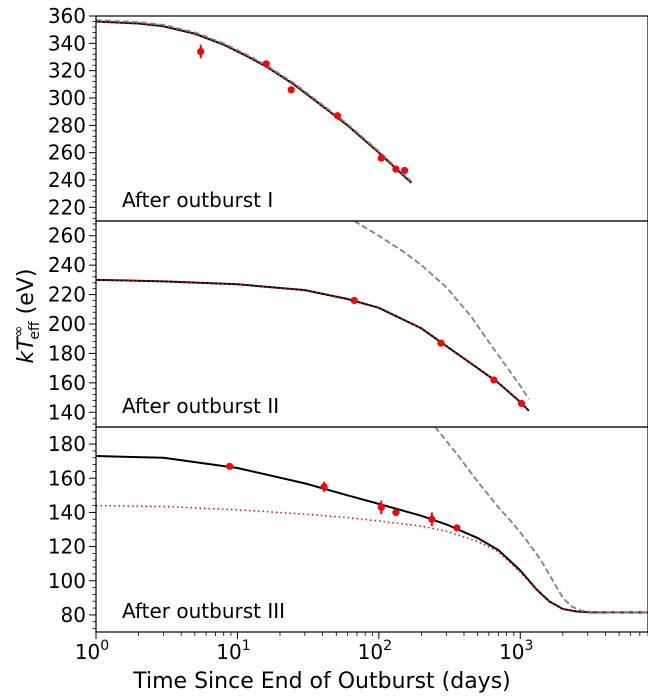 Image resolution: width=648 pixels, height=696 pixels. What do you see at coordinates (67, 98) in the screenshot?
I see `y-tick-label: 300` at bounding box center [67, 98].